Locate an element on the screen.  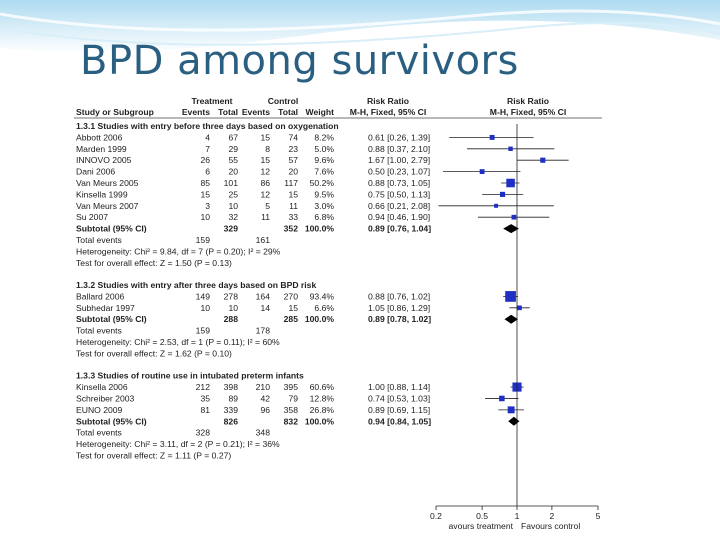
subtotal-diamond is located at coordinates (511, 319).